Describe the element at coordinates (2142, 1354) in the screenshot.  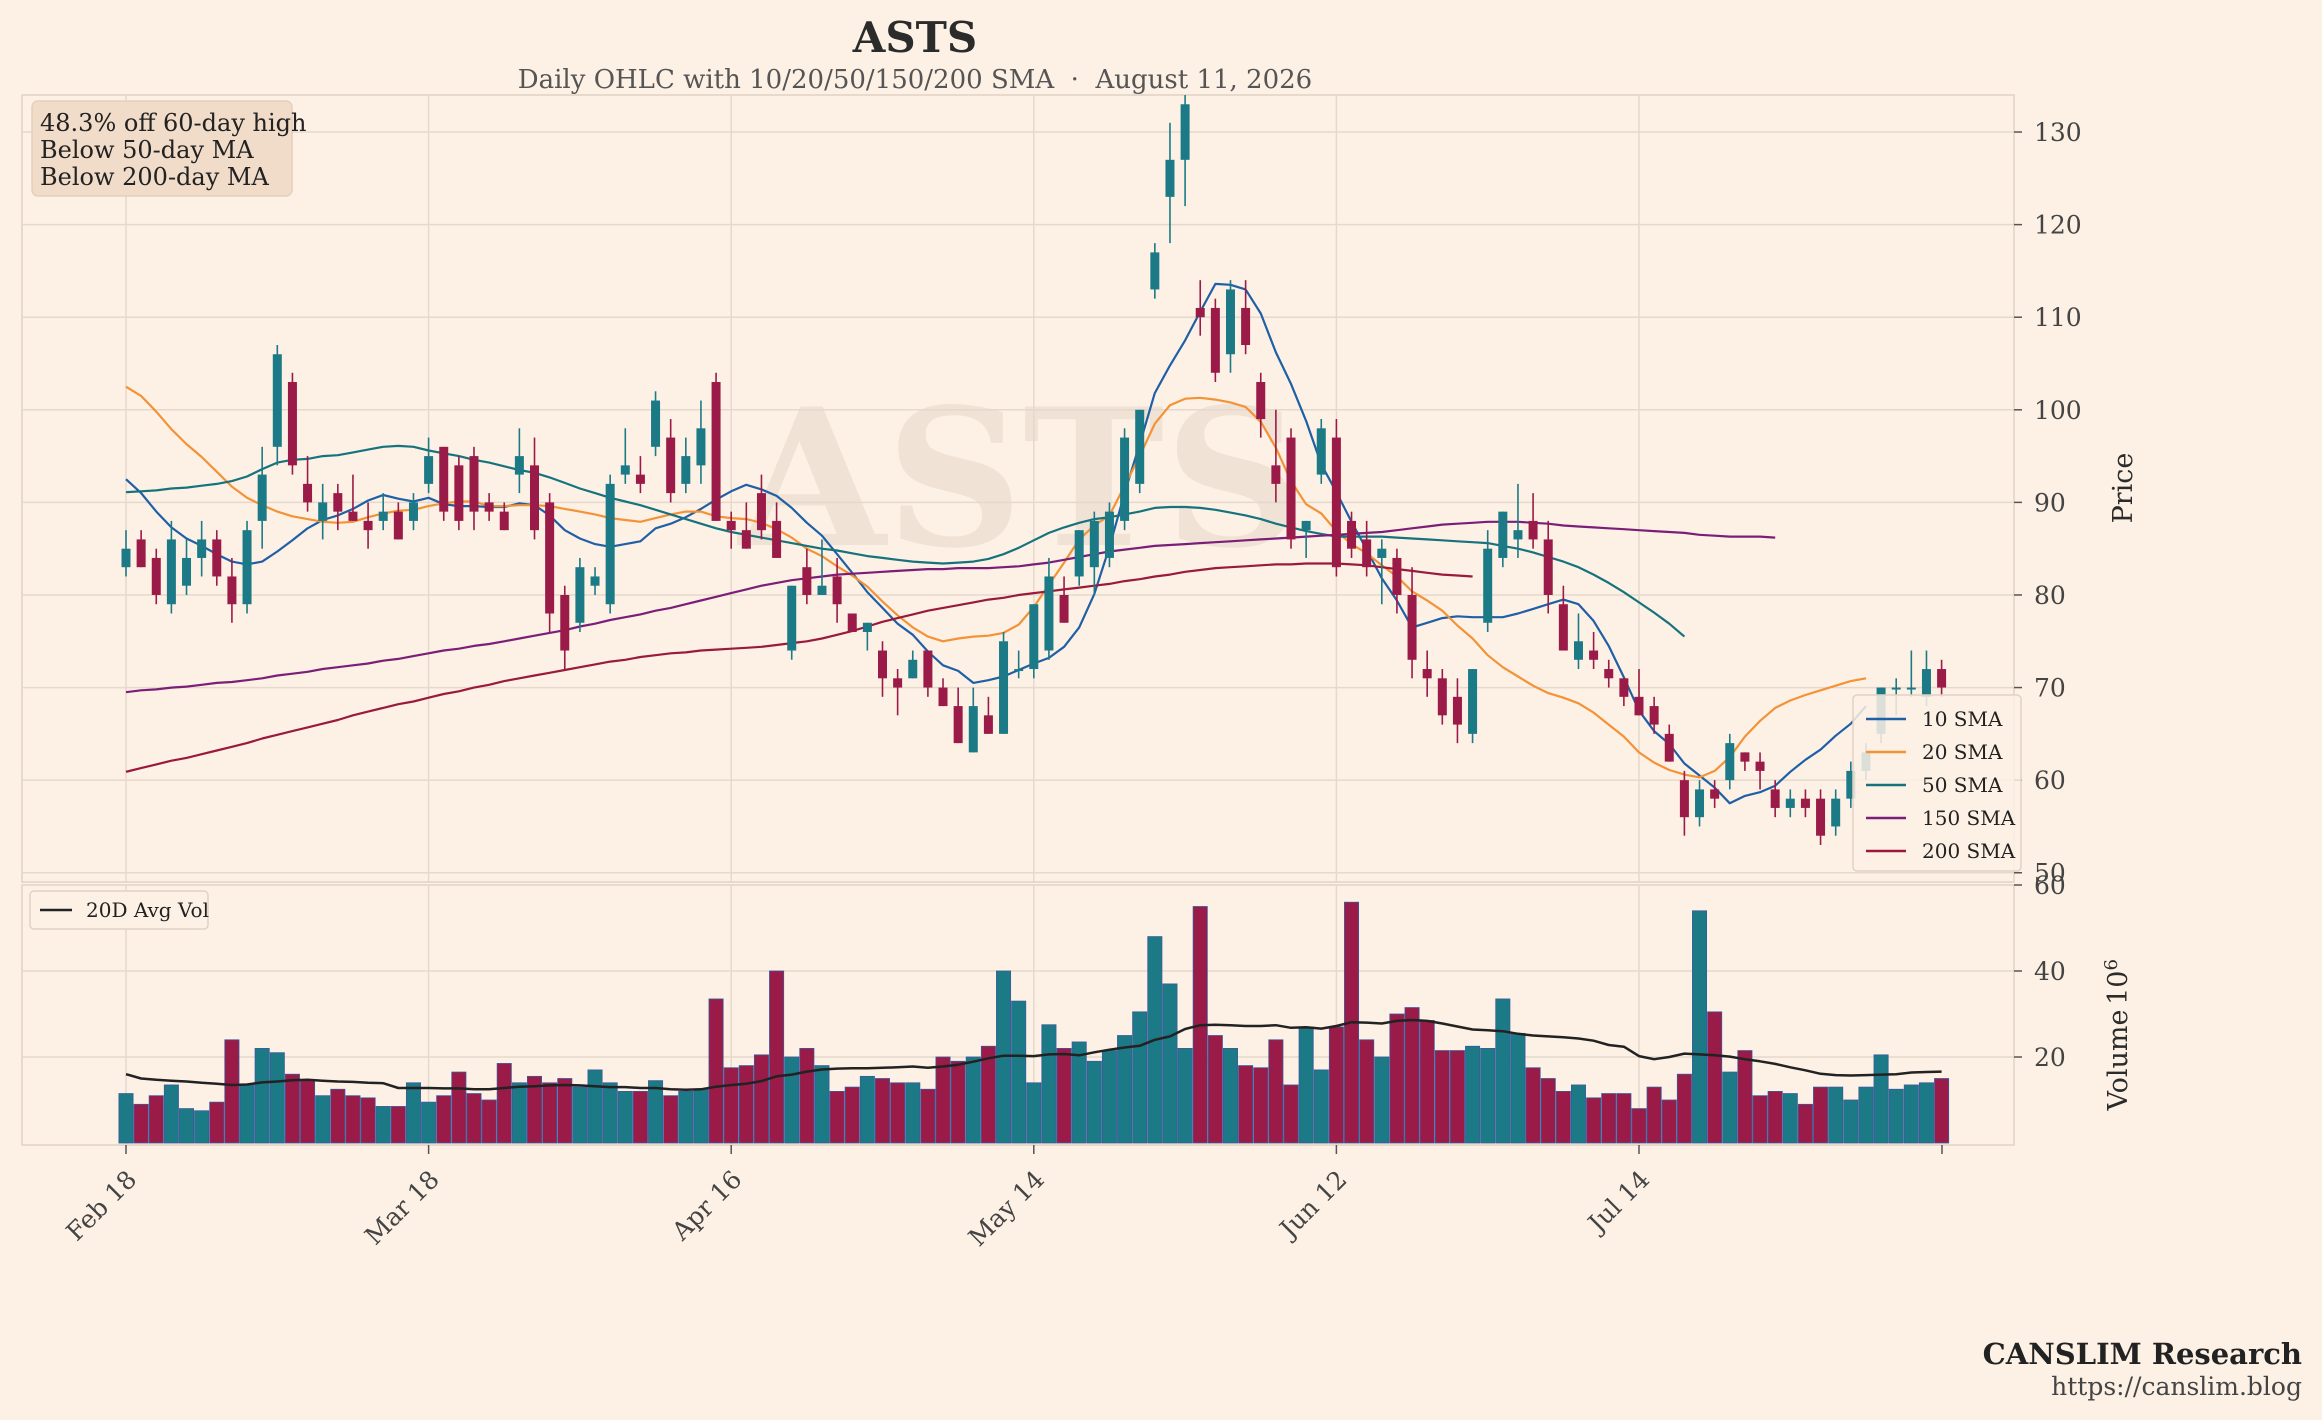
I see `footer-brand: CANSLIM Research` at that location.